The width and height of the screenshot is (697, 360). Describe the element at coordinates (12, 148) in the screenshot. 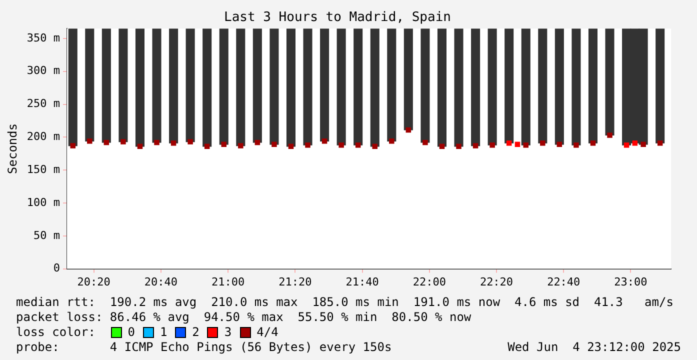

I see `y-axis-title: Seconds` at that location.